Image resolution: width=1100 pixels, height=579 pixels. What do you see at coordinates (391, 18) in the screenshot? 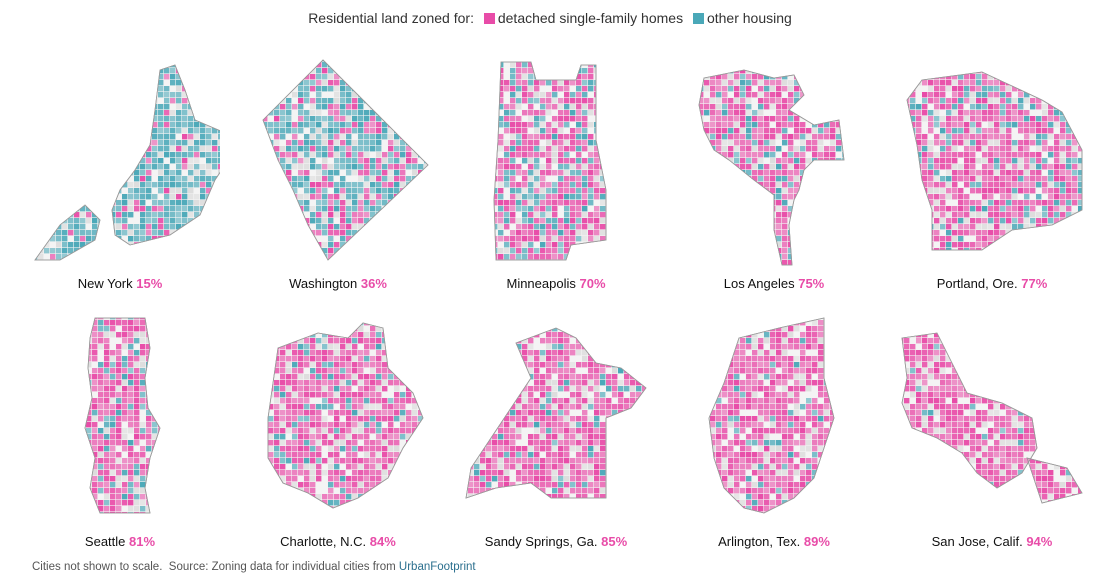
I see `legend-label: Residential land zoned for:` at bounding box center [391, 18].